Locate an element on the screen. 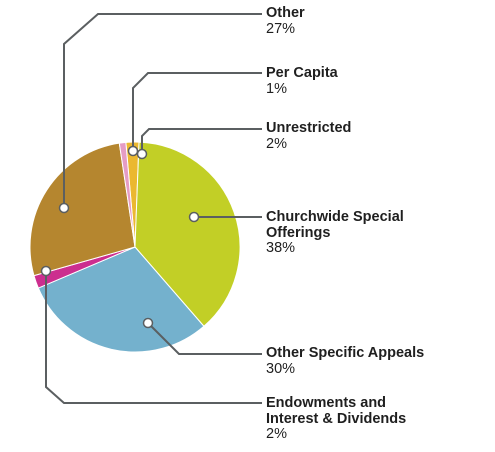 The height and width of the screenshot is (452, 495). label-other-specific-name: Other Specific Appeals is located at coordinates (345, 353).